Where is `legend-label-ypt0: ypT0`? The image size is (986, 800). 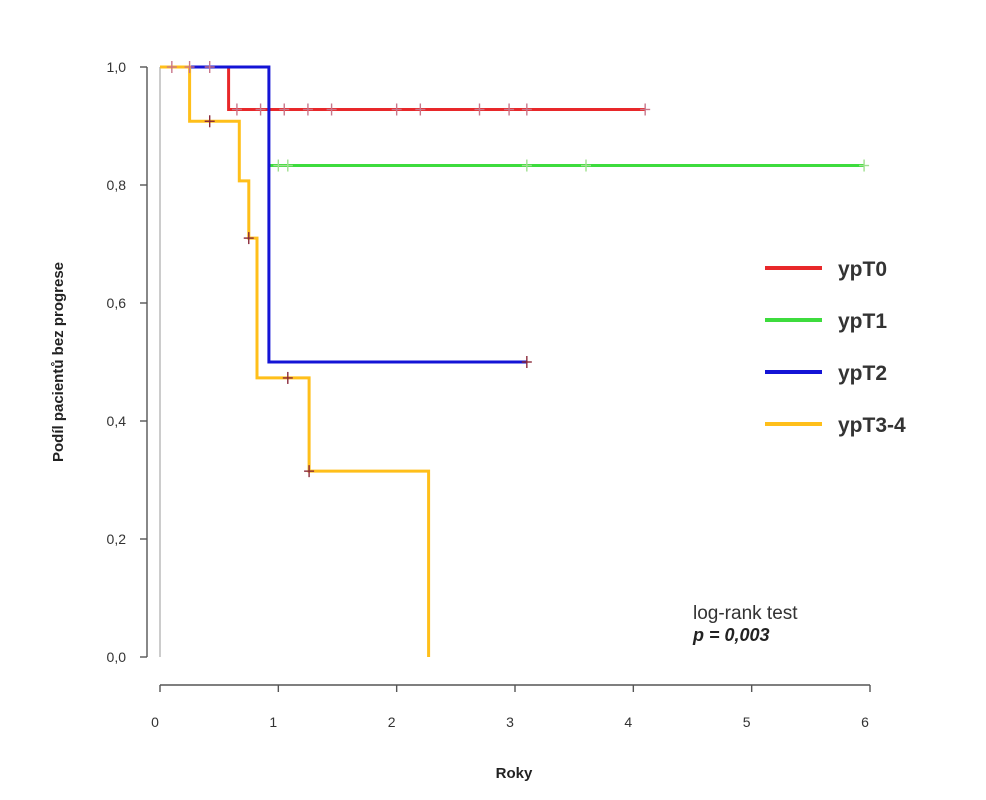 legend-label-ypt0: ypT0 is located at coordinates (862, 269).